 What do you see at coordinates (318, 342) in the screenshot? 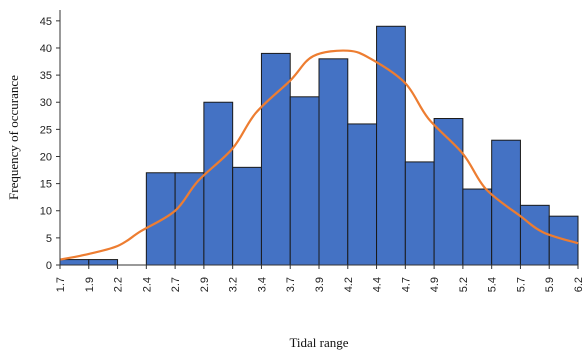
I see `x-axis-title: Tidal range` at bounding box center [318, 342].